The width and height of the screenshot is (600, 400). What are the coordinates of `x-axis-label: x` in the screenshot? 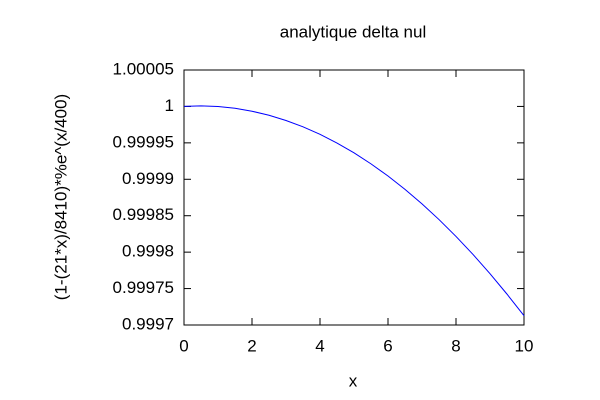 It's located at (353, 380).